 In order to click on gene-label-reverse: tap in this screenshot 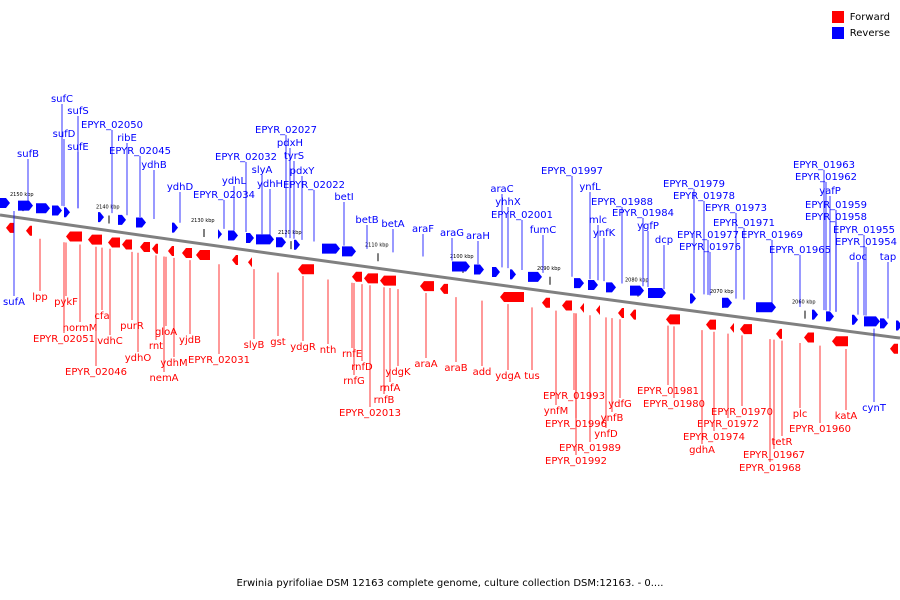, I will do `click(888, 257)`.